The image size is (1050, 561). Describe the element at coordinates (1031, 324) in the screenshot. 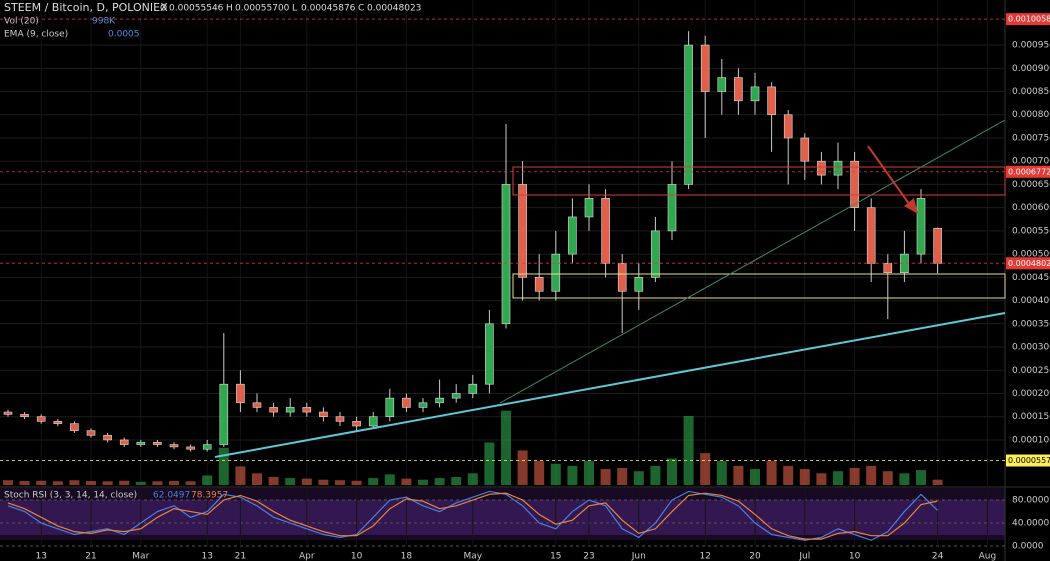

I see `y-tick-label: 0.00035000` at that location.